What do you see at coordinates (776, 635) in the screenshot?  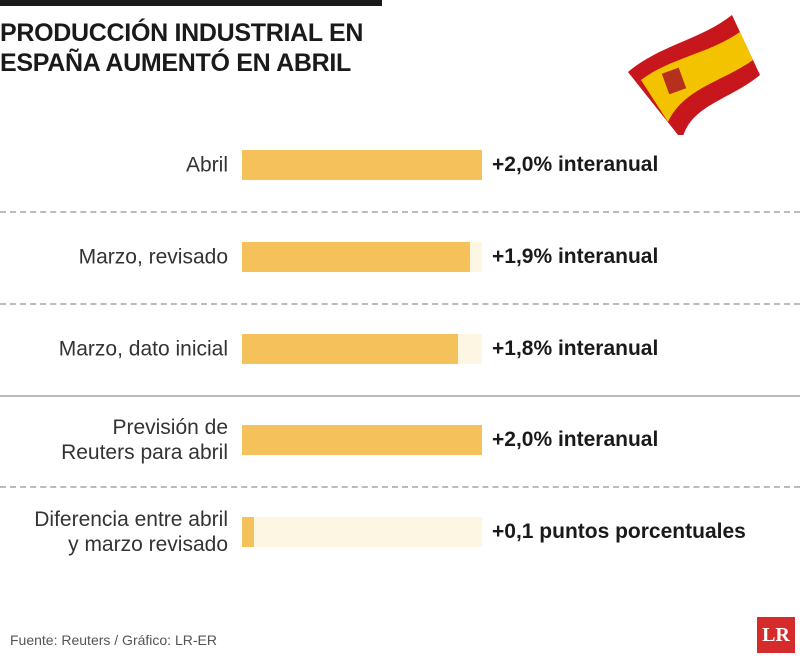 I see `logo: LR` at bounding box center [776, 635].